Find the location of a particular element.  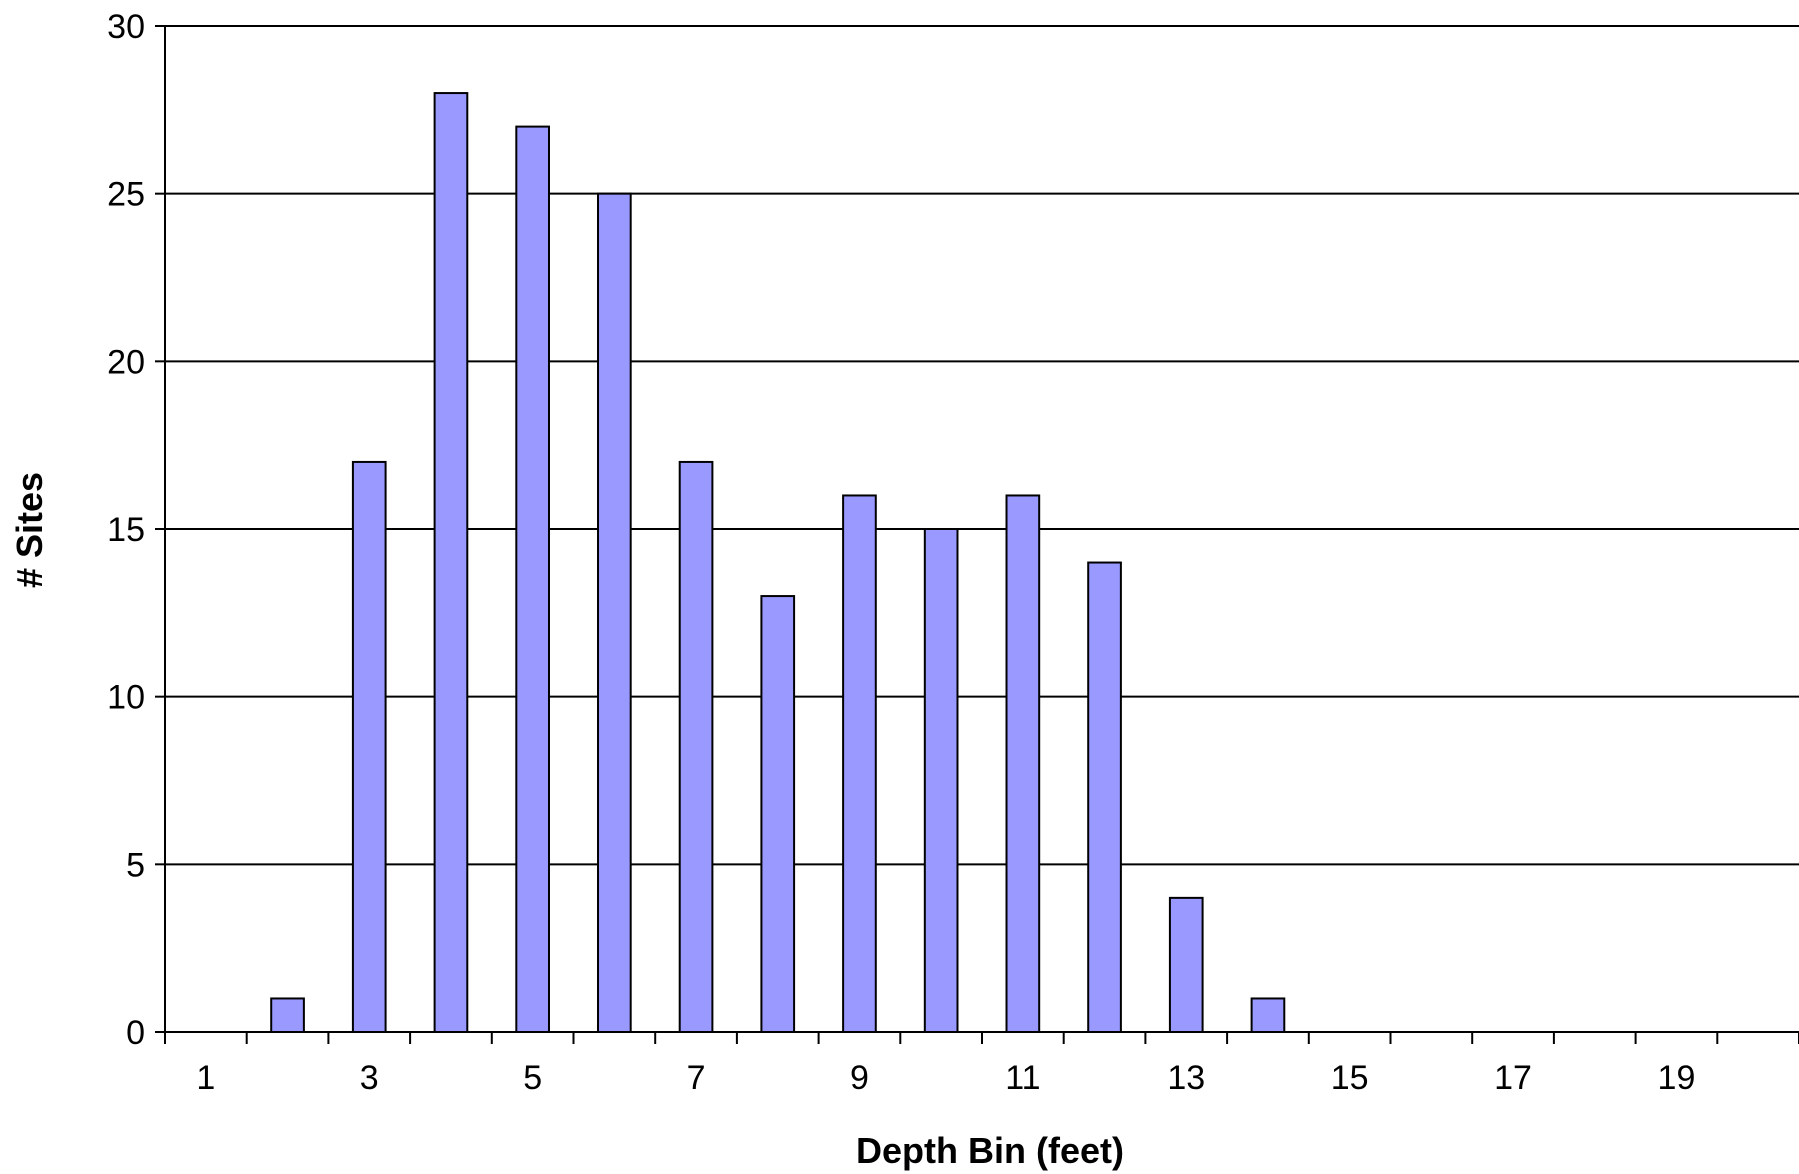

x-tick-label: 11 is located at coordinates (1022, 1078).